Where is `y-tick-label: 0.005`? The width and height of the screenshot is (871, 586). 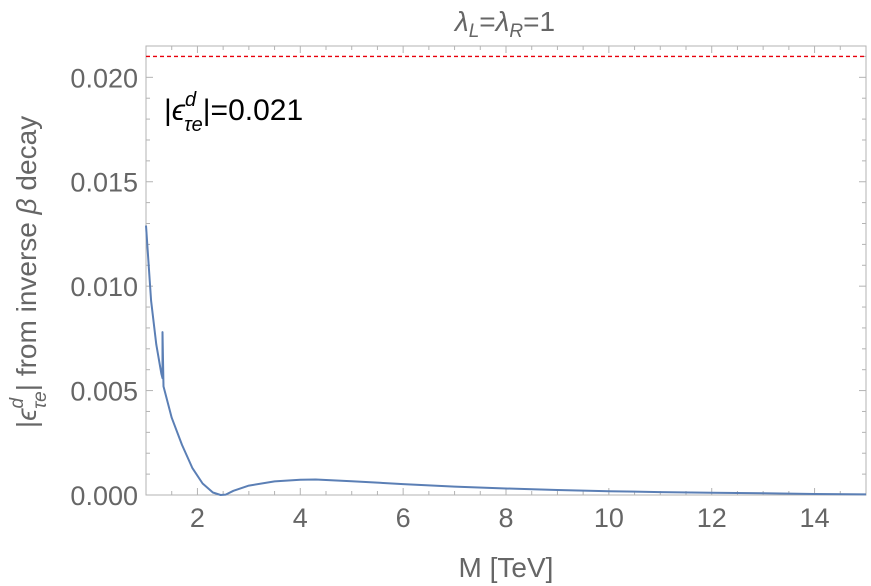 y-tick-label: 0.005 is located at coordinates (104, 392).